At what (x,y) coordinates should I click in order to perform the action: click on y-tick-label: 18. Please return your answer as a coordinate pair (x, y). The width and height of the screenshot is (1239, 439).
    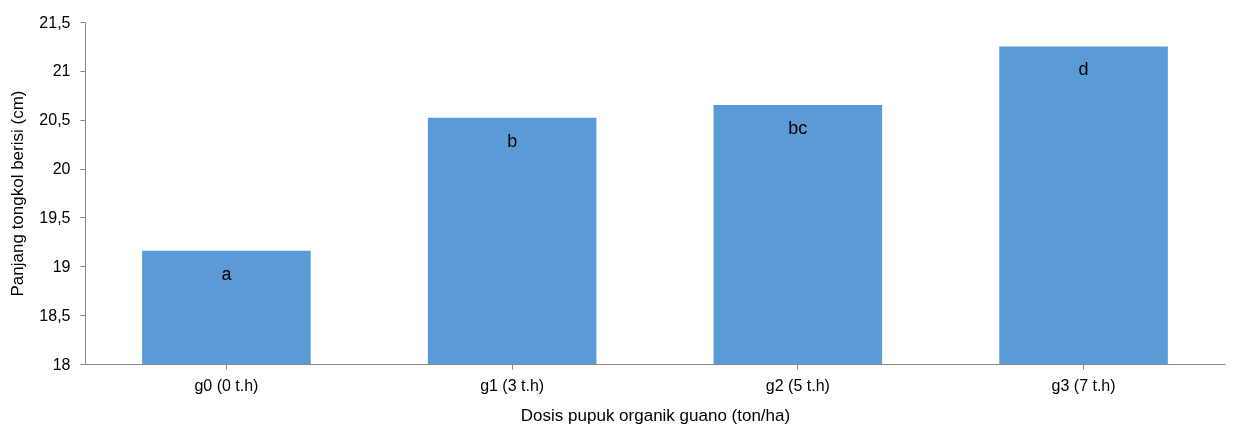
    Looking at the image, I should click on (61, 364).